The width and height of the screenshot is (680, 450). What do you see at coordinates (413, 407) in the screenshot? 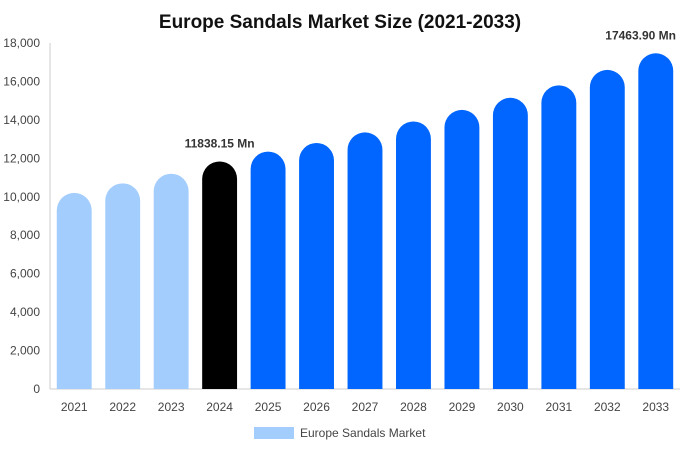
I see `x-tick-label: 2028` at bounding box center [413, 407].